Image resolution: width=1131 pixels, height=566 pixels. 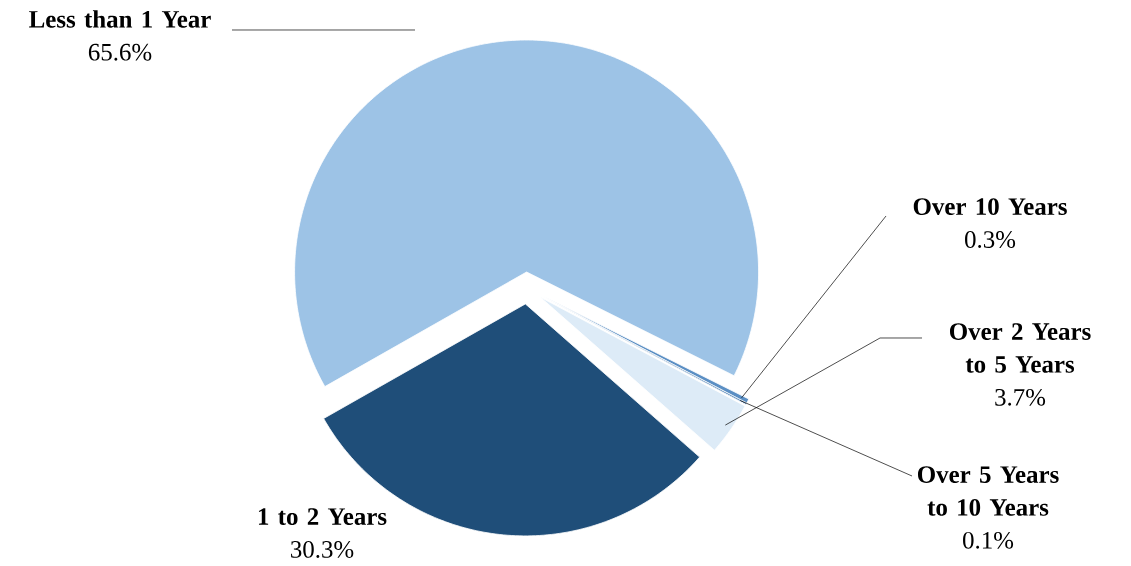 I want to click on data-label: 3.7%, so click(x=1020, y=397).